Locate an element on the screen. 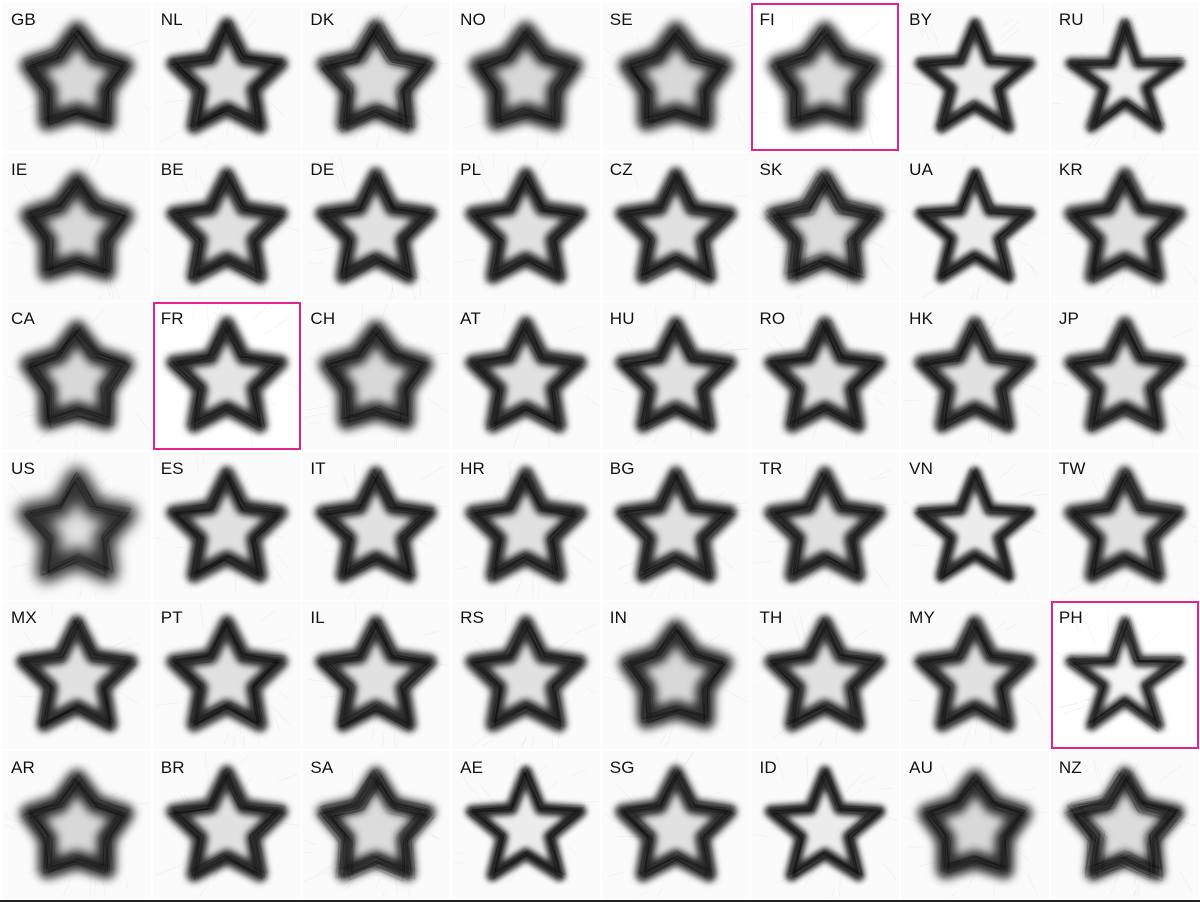 Image resolution: width=1200 pixels, height=902 pixels. country-code-label: HR is located at coordinates (473, 468).